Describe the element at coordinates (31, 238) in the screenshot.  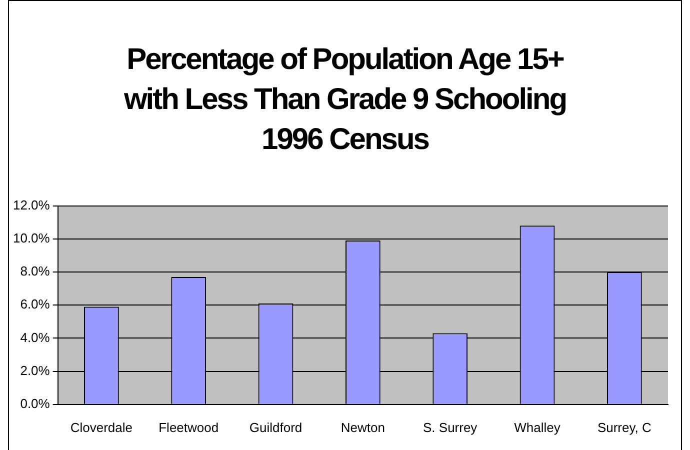
I see `y-tick-label: 10.0%` at that location.